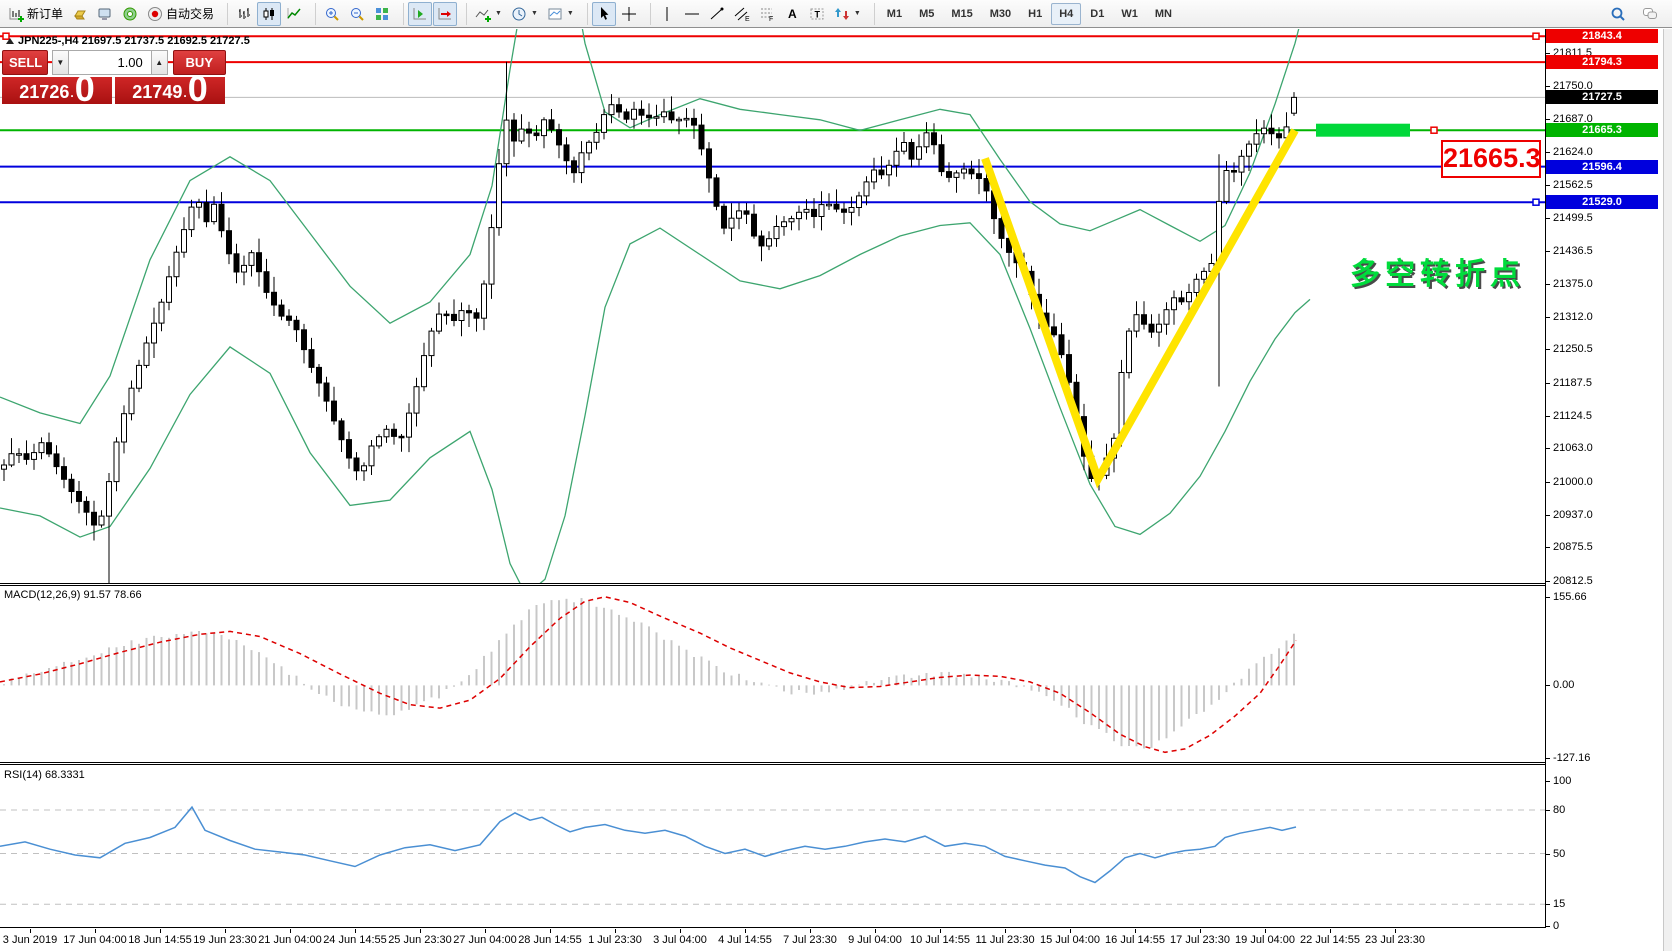 The height and width of the screenshot is (951, 1672). What do you see at coordinates (199, 62) in the screenshot?
I see `buy-button: BUY` at bounding box center [199, 62].